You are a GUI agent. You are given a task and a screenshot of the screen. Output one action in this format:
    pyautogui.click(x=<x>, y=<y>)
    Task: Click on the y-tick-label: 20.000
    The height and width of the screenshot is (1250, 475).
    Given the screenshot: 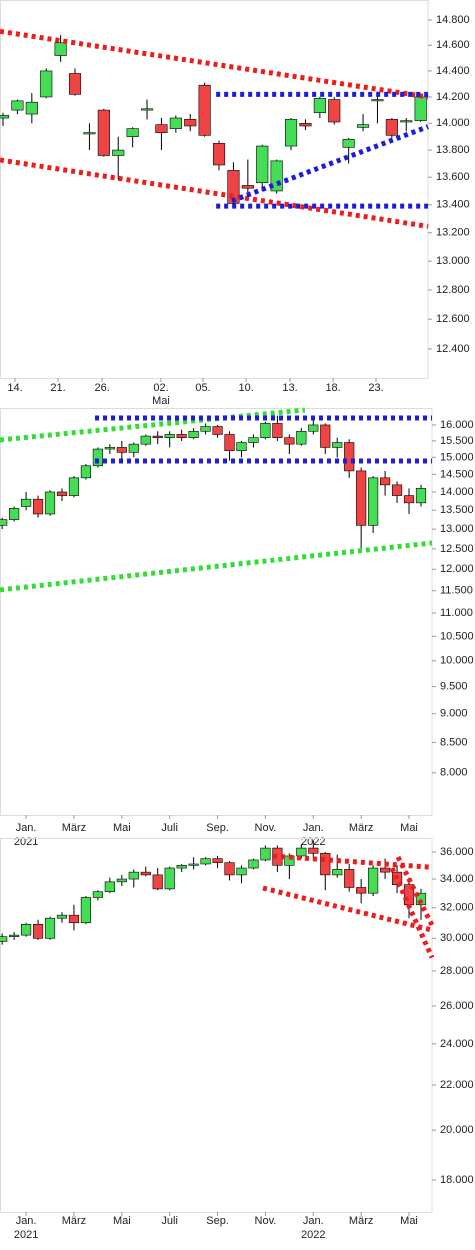 What is the action you would take?
    pyautogui.click(x=457, y=1130)
    